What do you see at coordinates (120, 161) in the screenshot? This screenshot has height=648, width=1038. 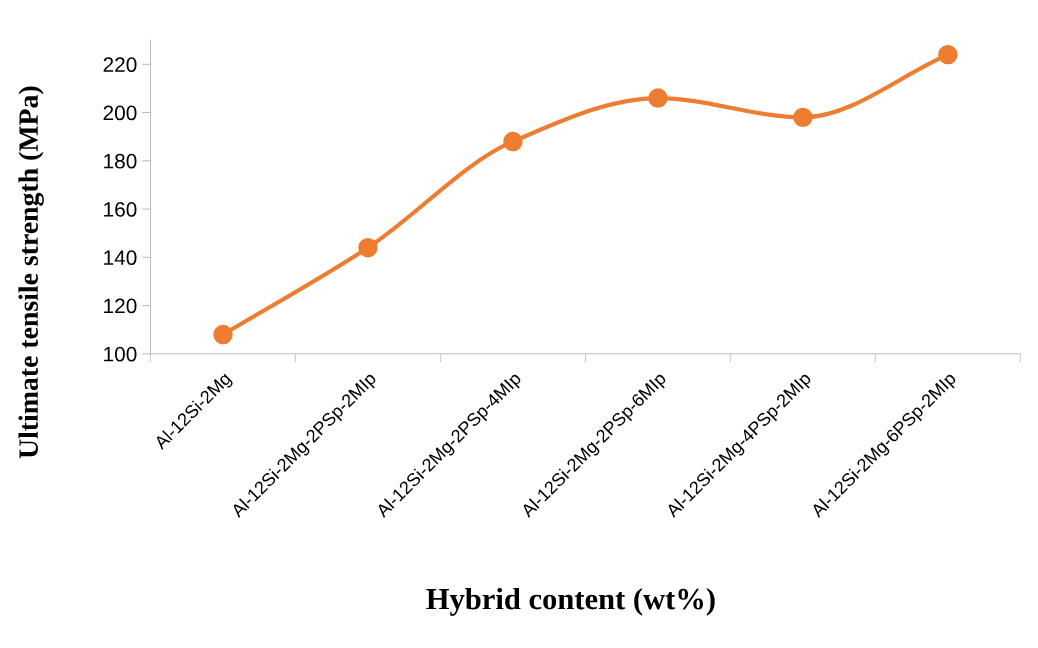 I see `y-tick-label: 180` at bounding box center [120, 161].